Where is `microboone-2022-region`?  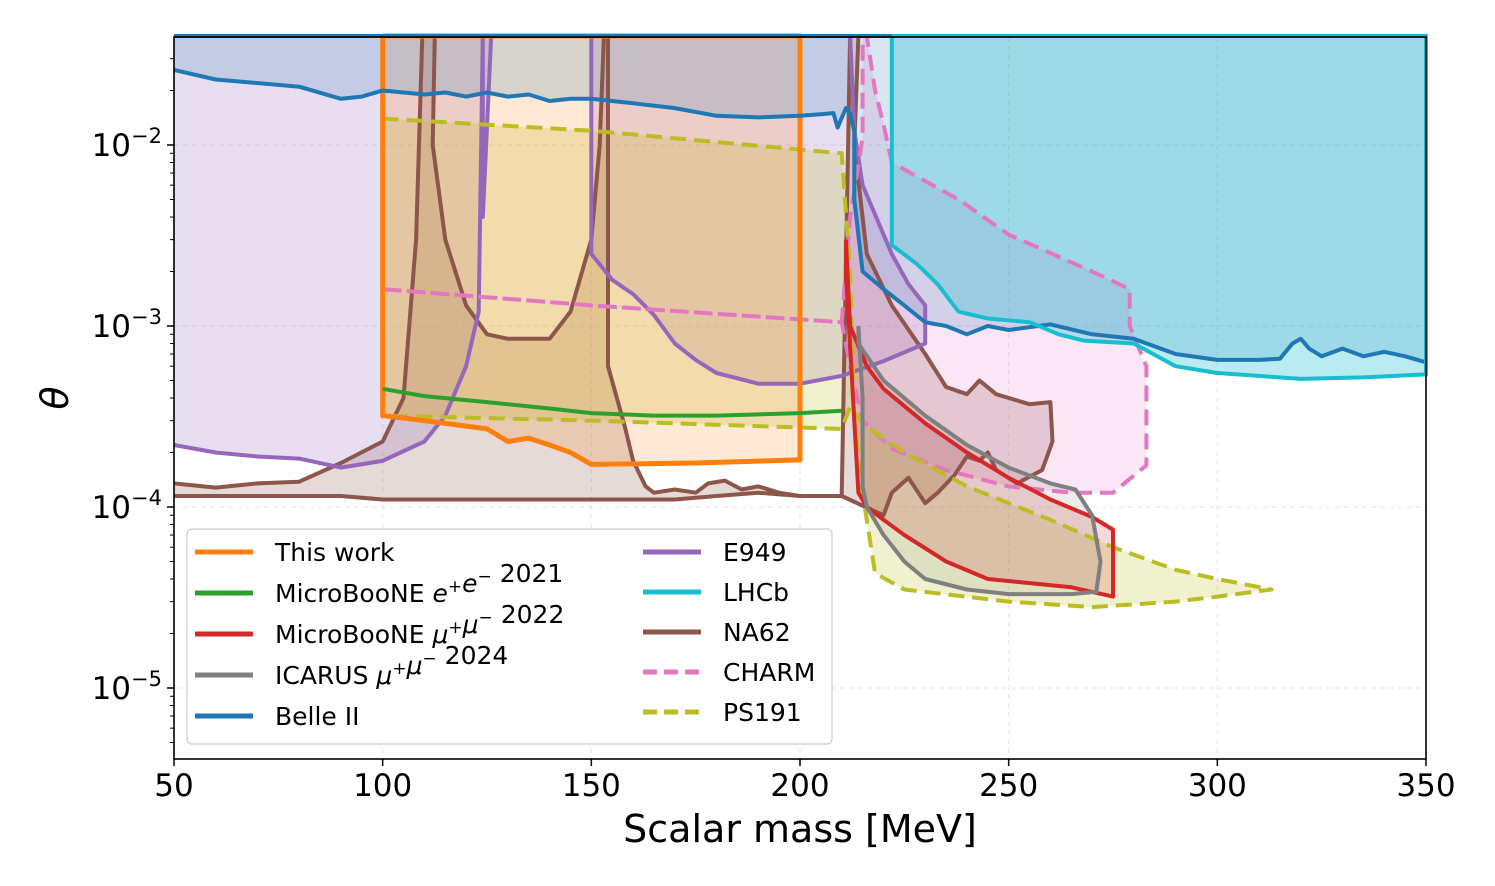 microboone-2022-region is located at coordinates (979, 418).